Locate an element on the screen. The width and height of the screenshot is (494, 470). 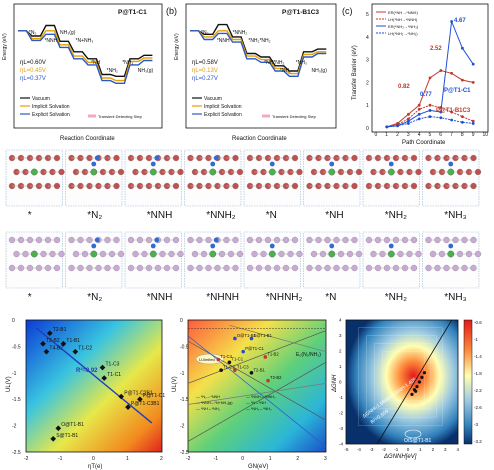
x-tick-label: 0 is located at coordinates (93, 459).